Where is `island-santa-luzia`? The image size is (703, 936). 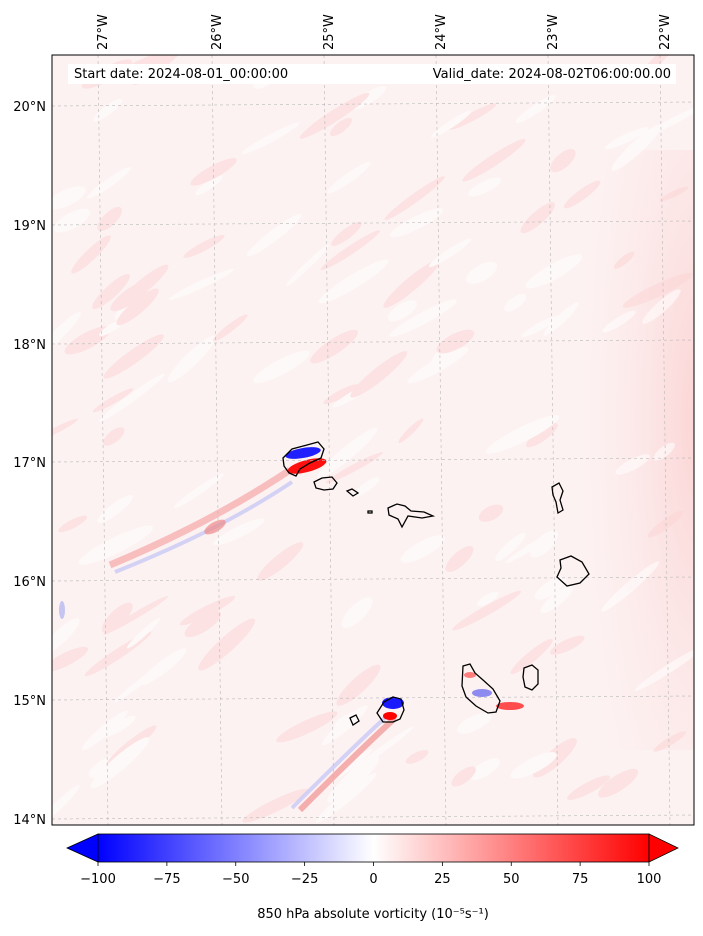 island-santa-luzia is located at coordinates (352, 492).